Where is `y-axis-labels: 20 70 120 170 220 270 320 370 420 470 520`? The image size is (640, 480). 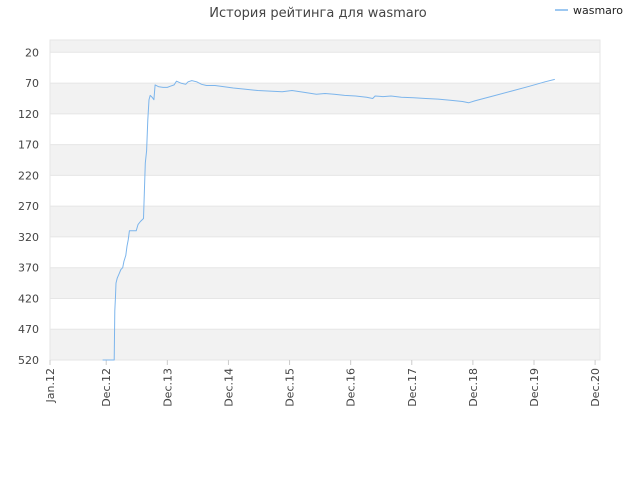
y-axis-labels: 20 70 120 170 220 270 320 370 420 470 520 is located at coordinates (28, 206).